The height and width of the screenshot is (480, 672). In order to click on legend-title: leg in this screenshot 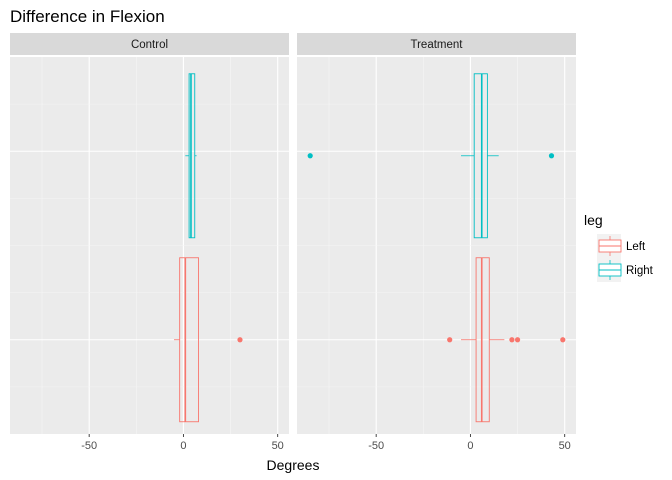, I will do `click(593, 220)`.